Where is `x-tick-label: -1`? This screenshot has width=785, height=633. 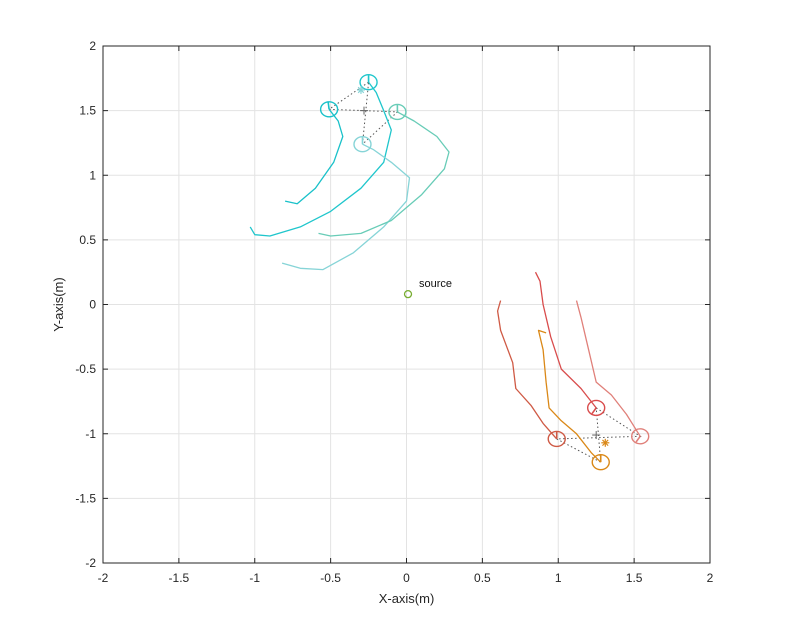
x-tick-label: -1 is located at coordinates (254, 578).